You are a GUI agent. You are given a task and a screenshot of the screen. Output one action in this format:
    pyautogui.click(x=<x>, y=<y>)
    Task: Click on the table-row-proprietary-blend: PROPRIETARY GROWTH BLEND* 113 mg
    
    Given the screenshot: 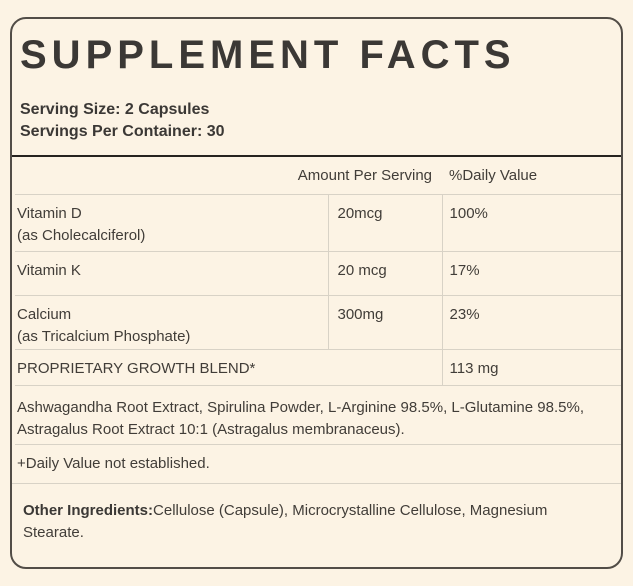 What is the action you would take?
    pyautogui.click(x=318, y=367)
    